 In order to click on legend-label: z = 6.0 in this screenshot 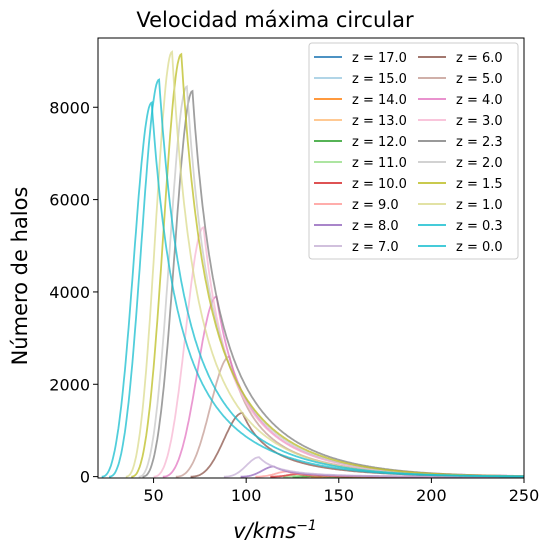, I will do `click(479, 58)`.